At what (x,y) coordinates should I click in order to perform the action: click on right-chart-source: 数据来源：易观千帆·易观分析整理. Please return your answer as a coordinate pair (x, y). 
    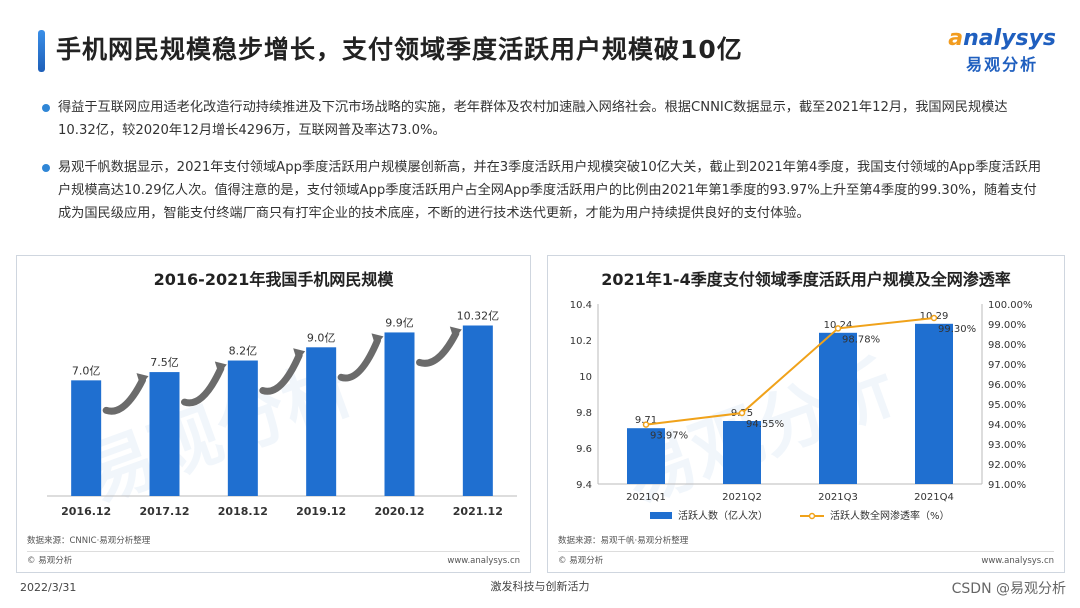
    Looking at the image, I should click on (623, 541).